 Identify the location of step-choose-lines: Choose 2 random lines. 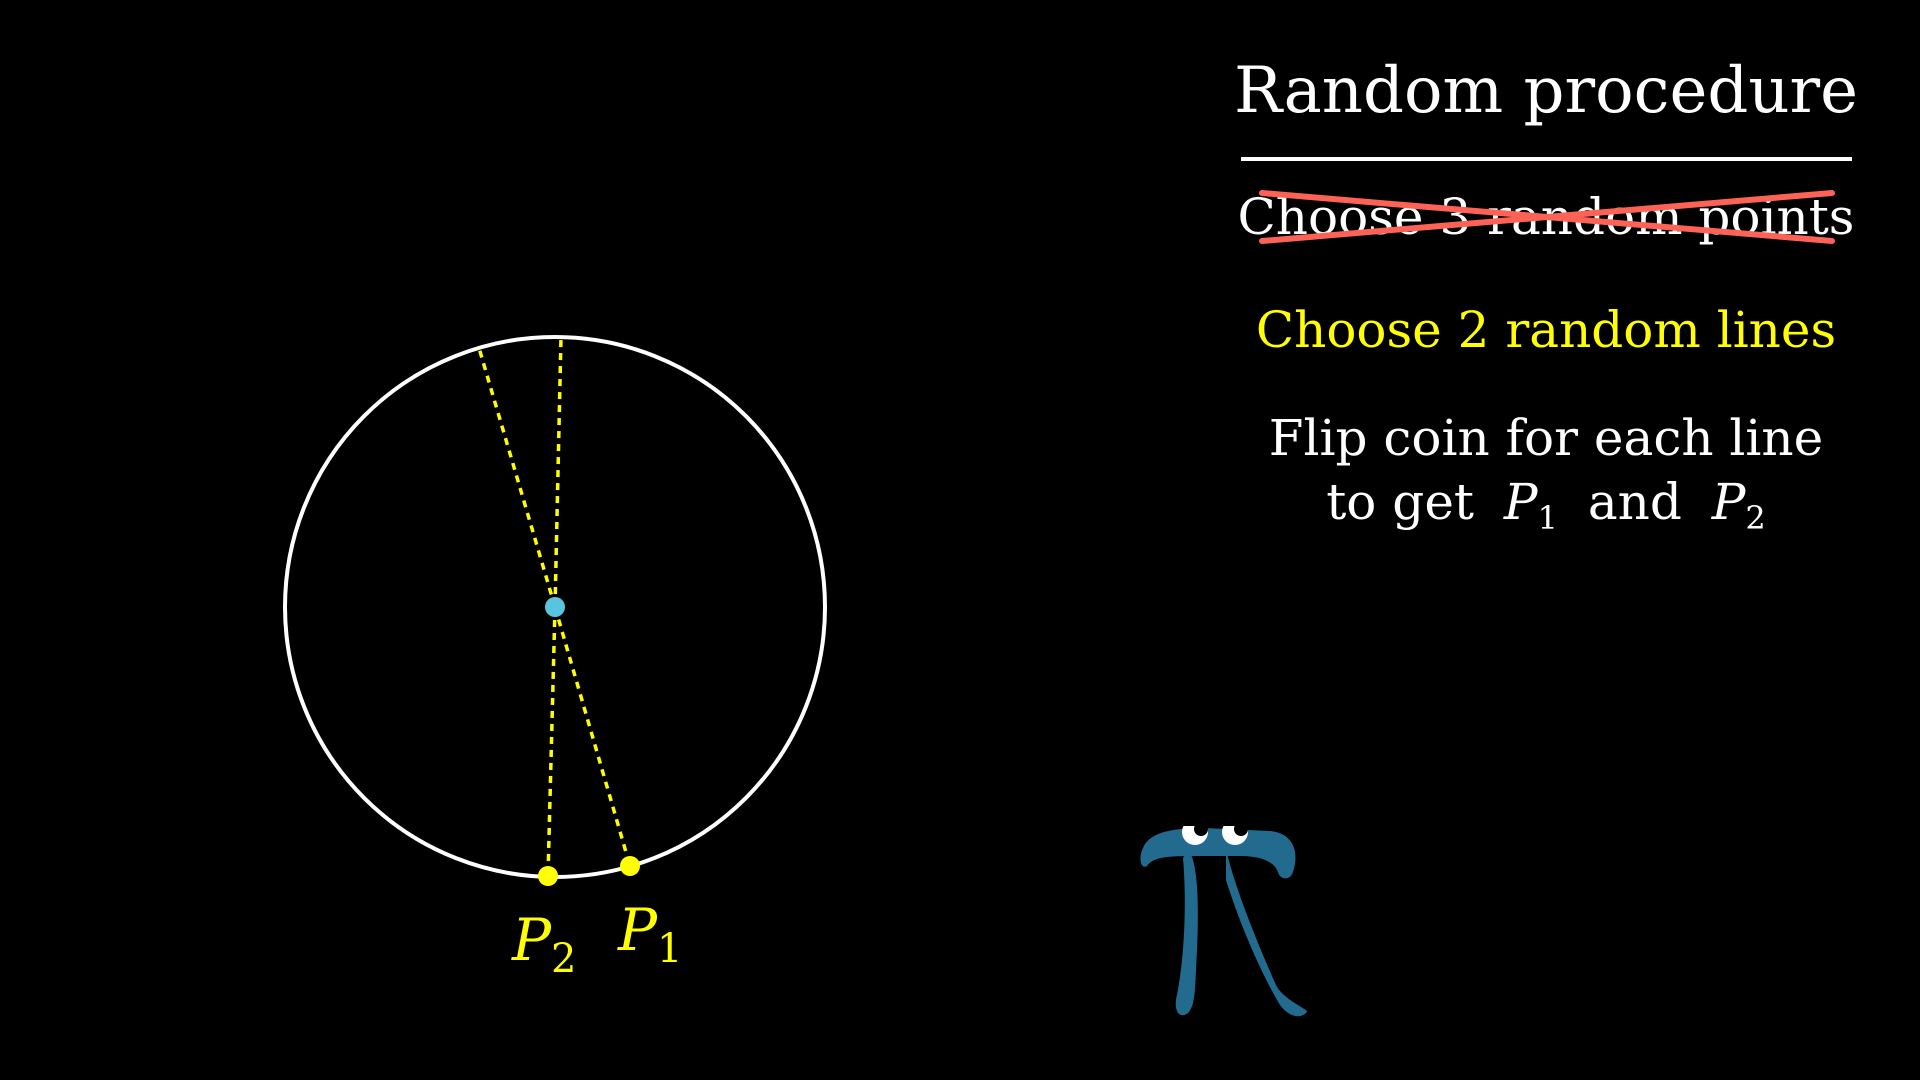
(1546, 330).